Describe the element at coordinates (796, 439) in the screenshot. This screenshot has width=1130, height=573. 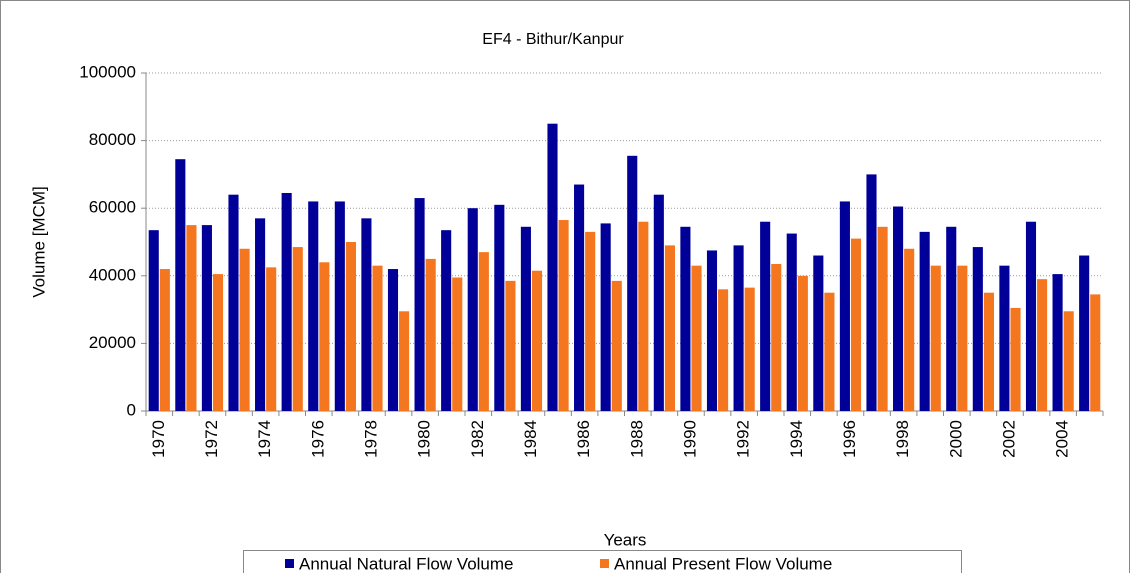
I see `x-tick-label: 1994` at that location.